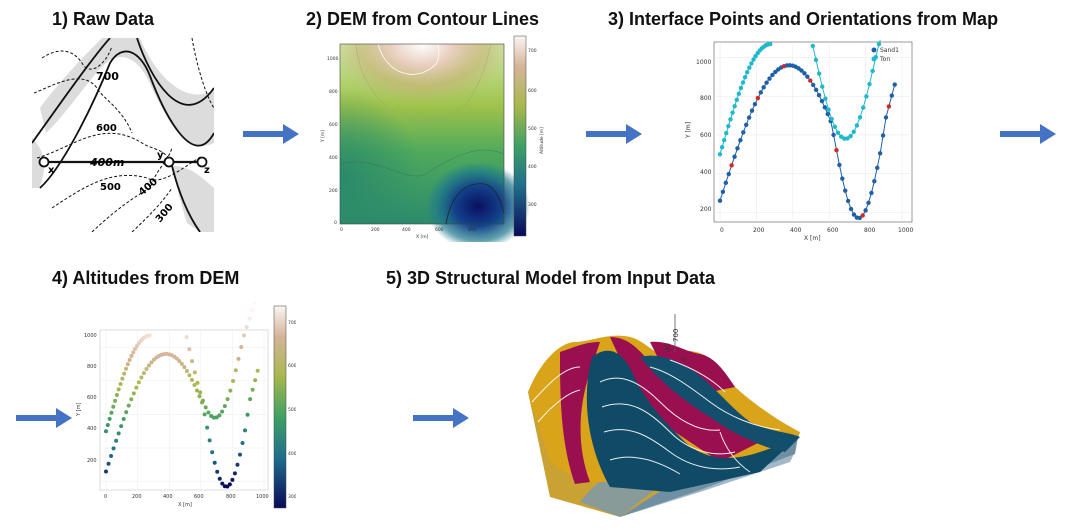 This screenshot has height=529, width=1077. I want to click on p4-ytick: 400, so click(92, 429).